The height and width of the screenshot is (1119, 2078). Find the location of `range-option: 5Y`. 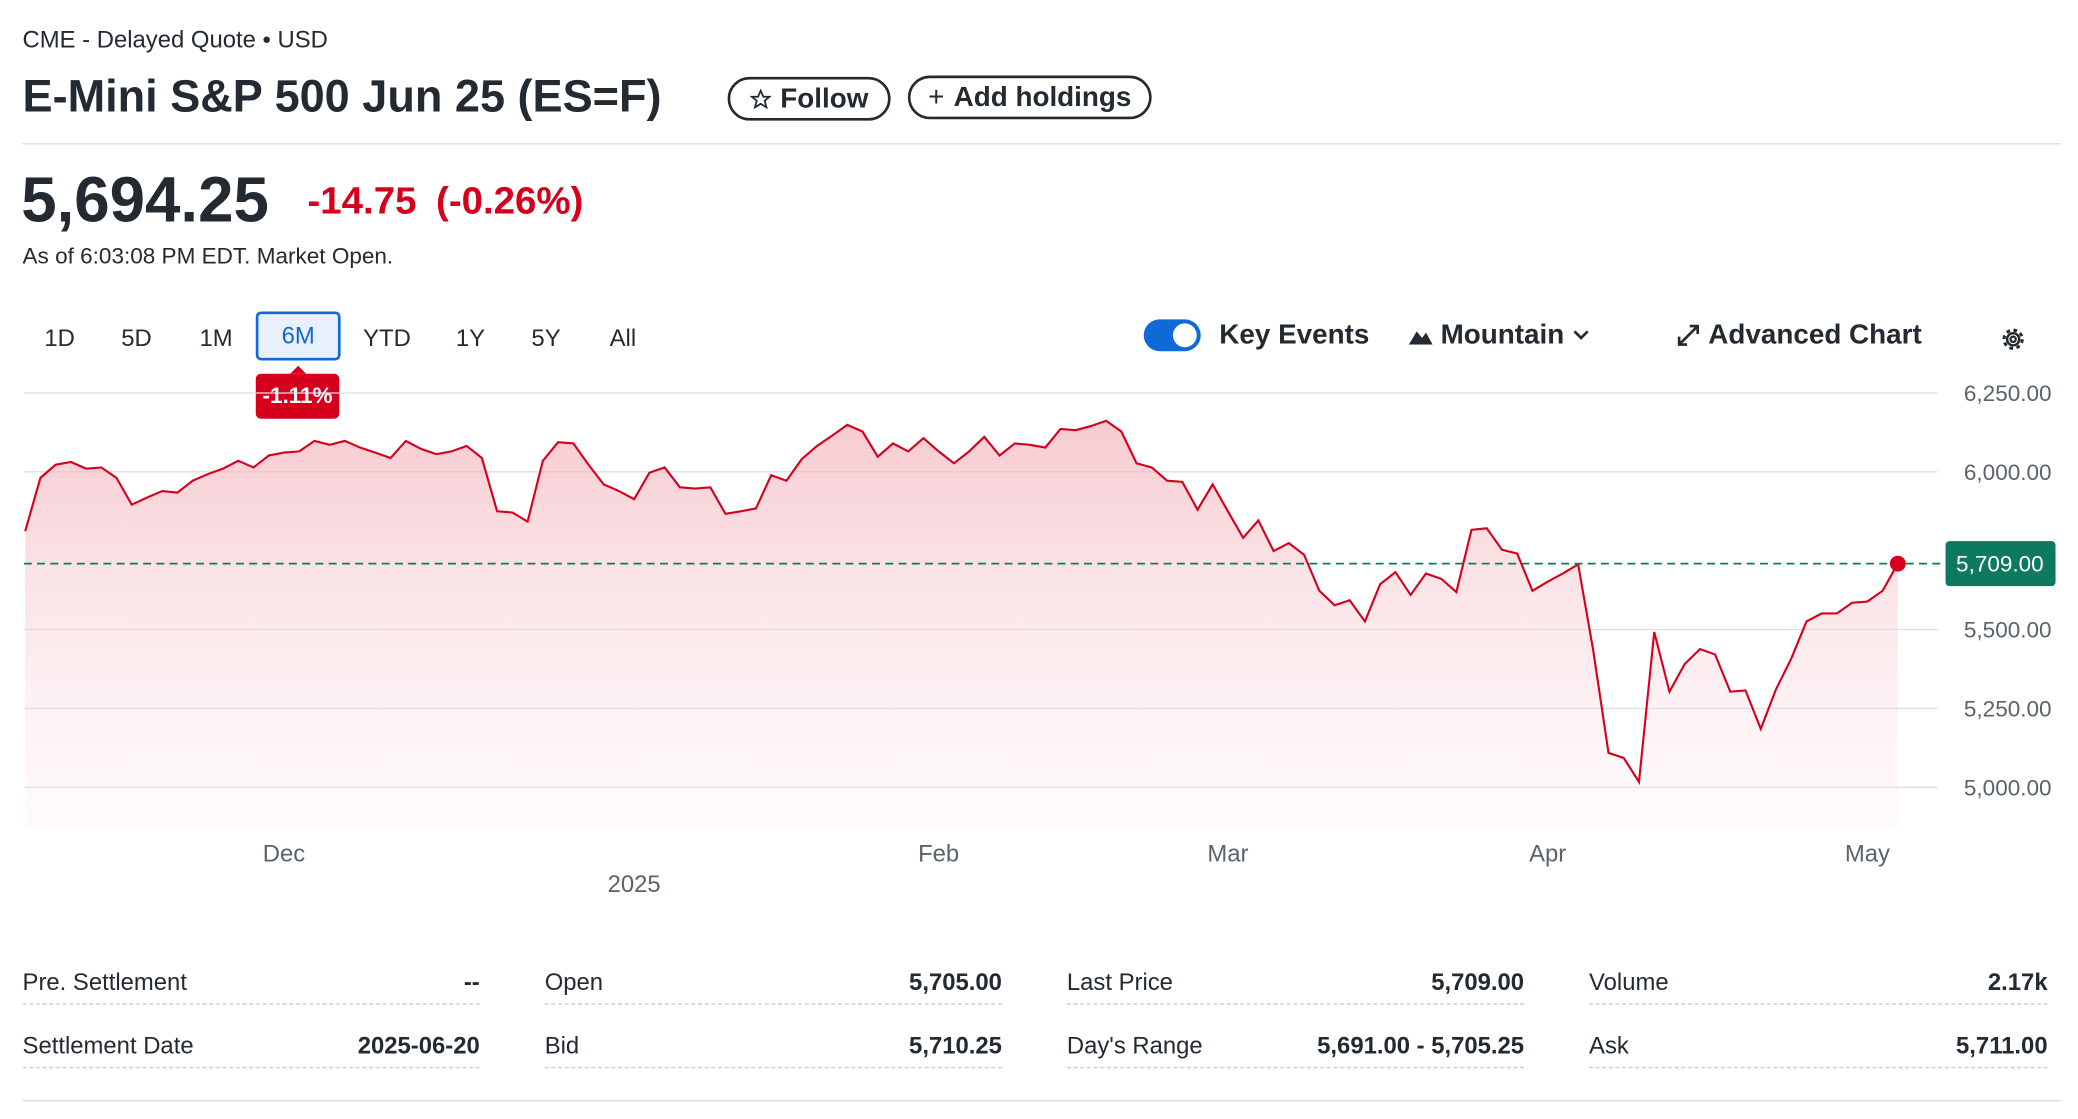

range-option: 5Y is located at coordinates (546, 337).